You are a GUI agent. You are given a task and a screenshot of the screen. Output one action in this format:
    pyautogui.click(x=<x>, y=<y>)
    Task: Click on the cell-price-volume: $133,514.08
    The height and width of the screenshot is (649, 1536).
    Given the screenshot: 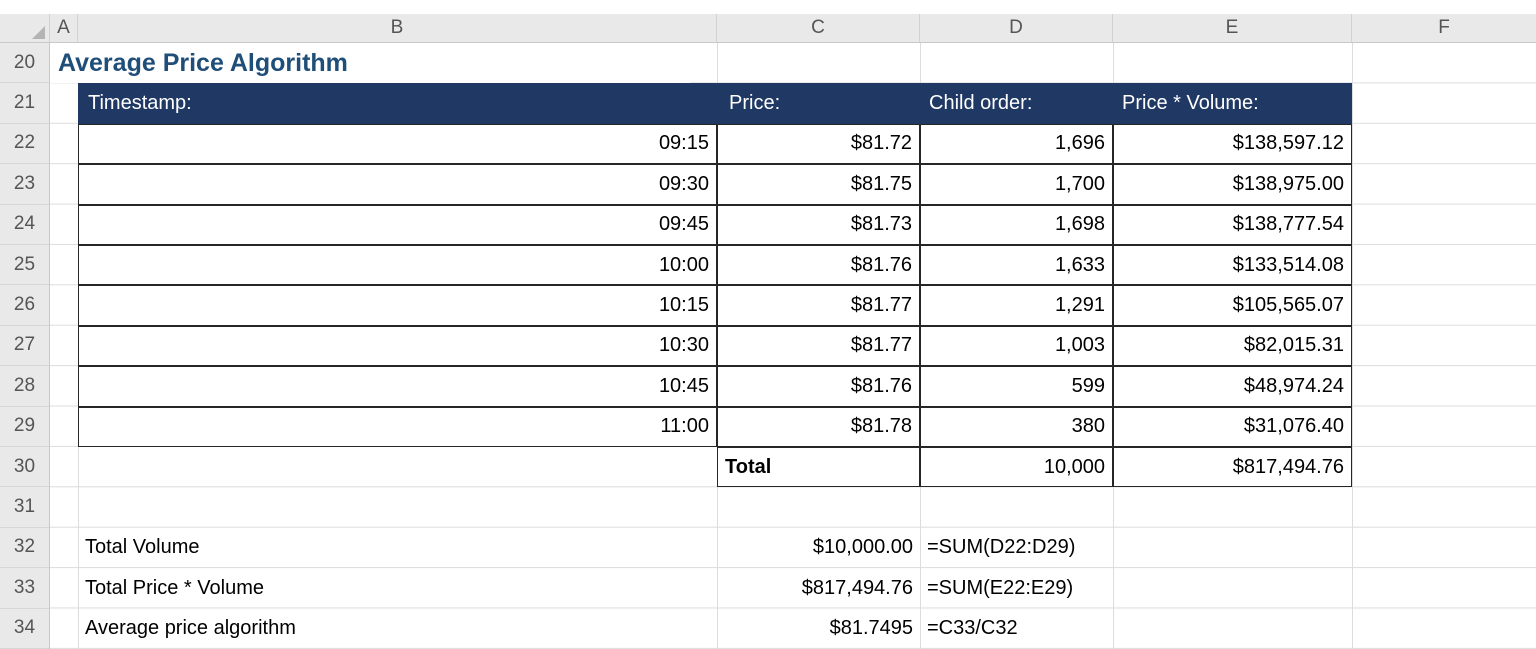 What is the action you would take?
    pyautogui.click(x=1232, y=265)
    